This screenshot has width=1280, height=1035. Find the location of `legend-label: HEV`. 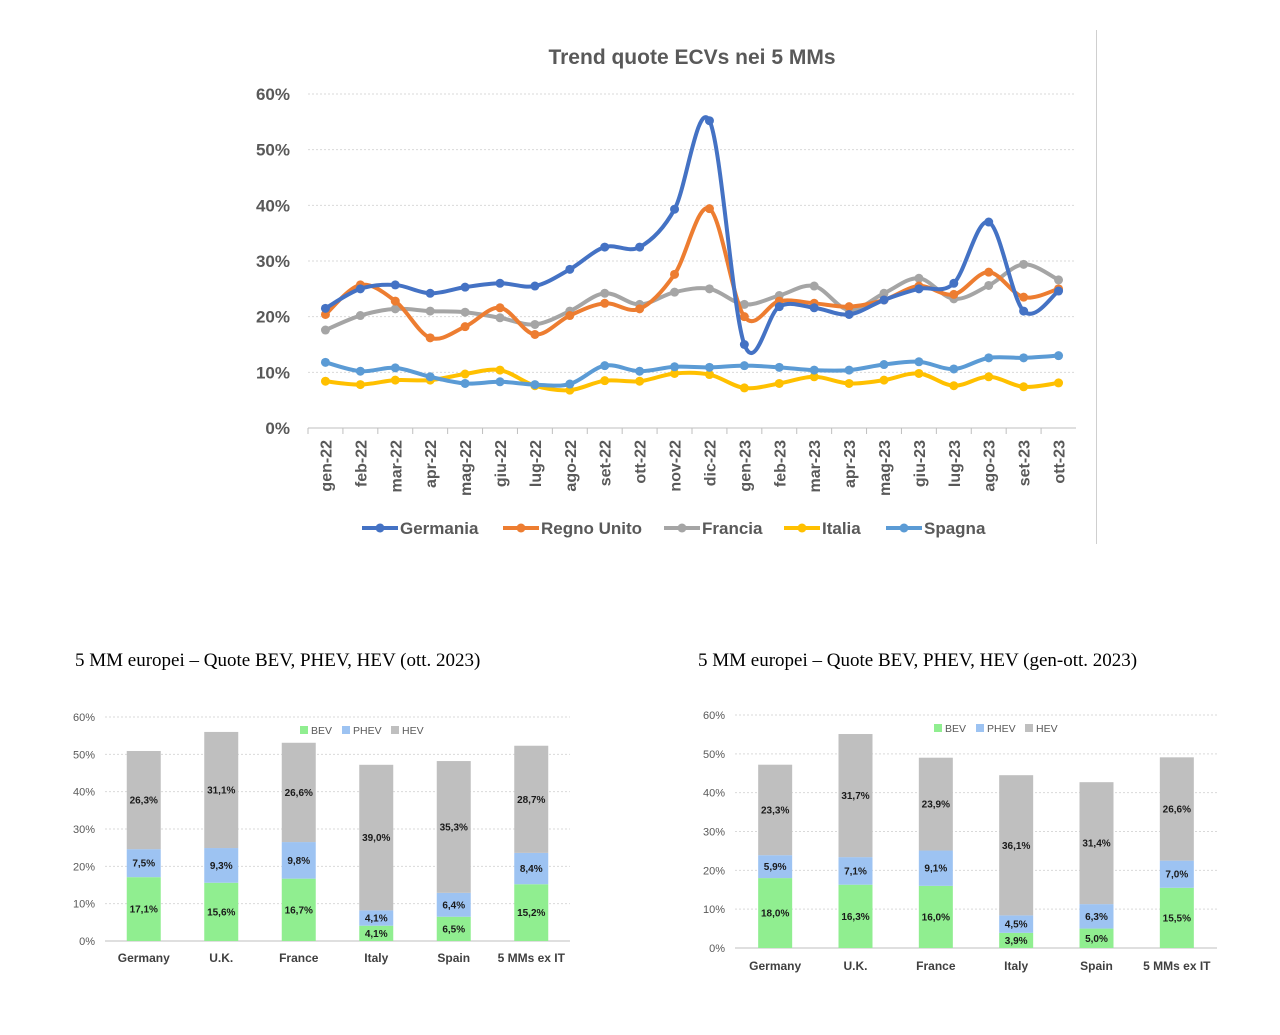

legend-label: HEV is located at coordinates (1047, 729).